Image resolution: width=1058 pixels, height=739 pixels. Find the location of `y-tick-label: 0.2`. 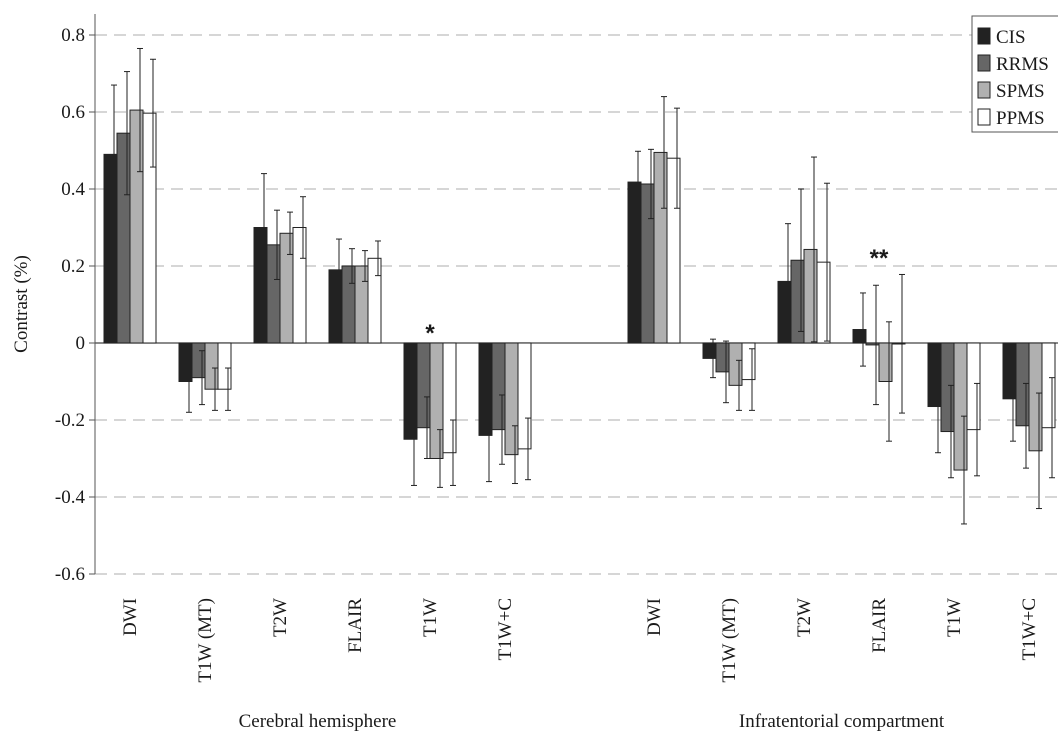

y-tick-label: 0.2 is located at coordinates (73, 266).